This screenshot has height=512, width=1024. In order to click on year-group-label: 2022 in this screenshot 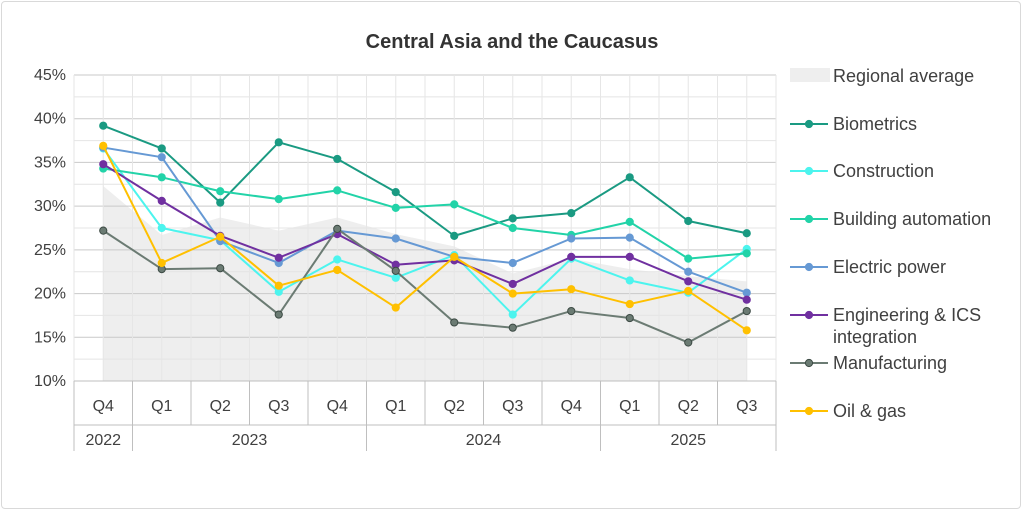, I will do `click(103, 440)`.